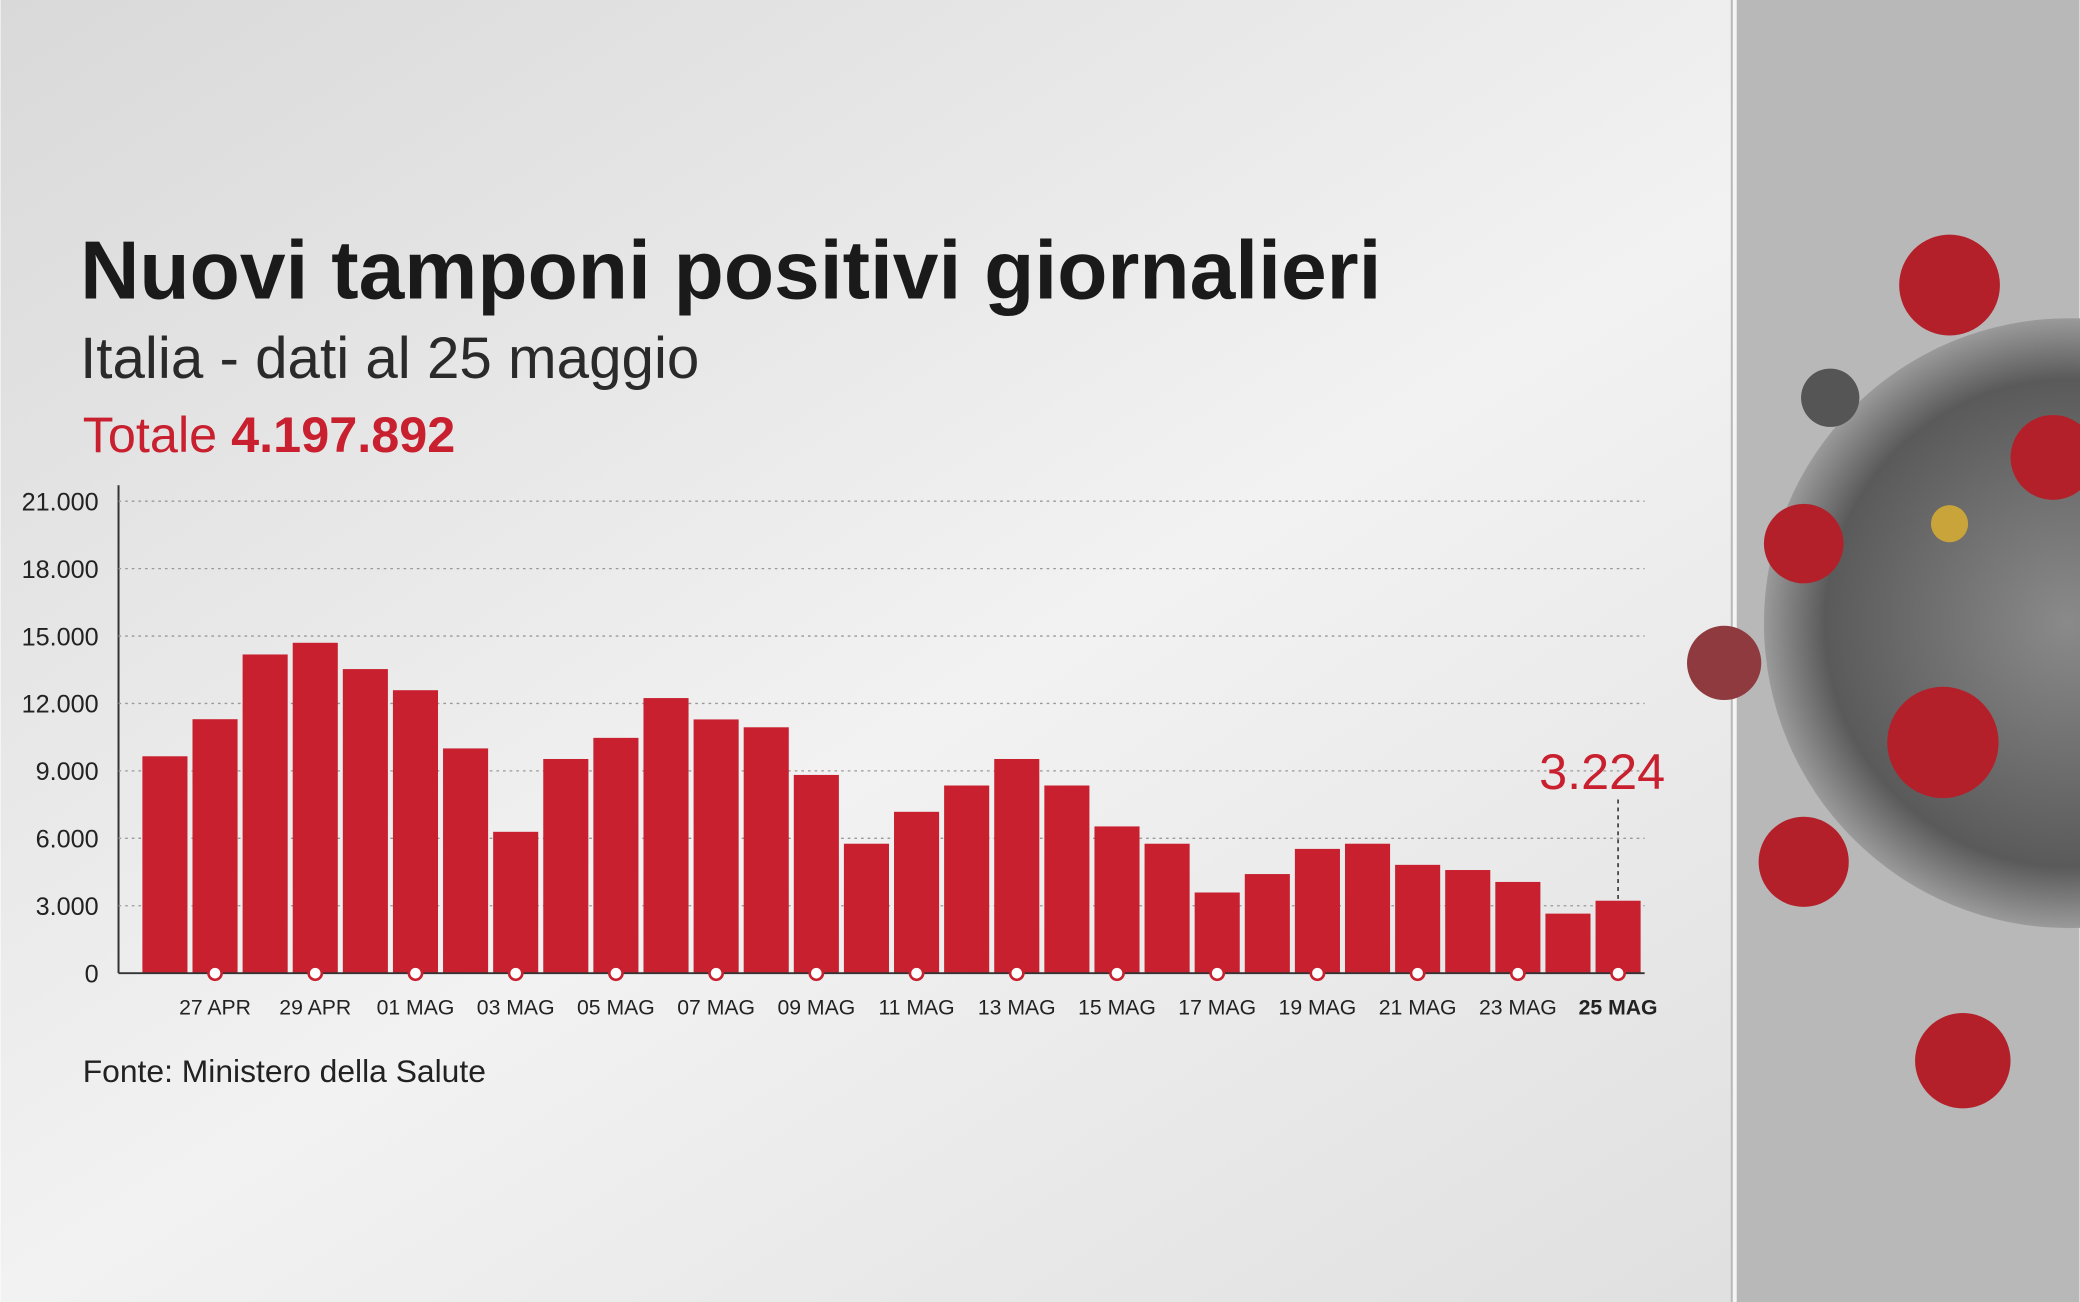  Describe the element at coordinates (1217, 1007) in the screenshot. I see `x-tick-label: 17 MAG` at that location.